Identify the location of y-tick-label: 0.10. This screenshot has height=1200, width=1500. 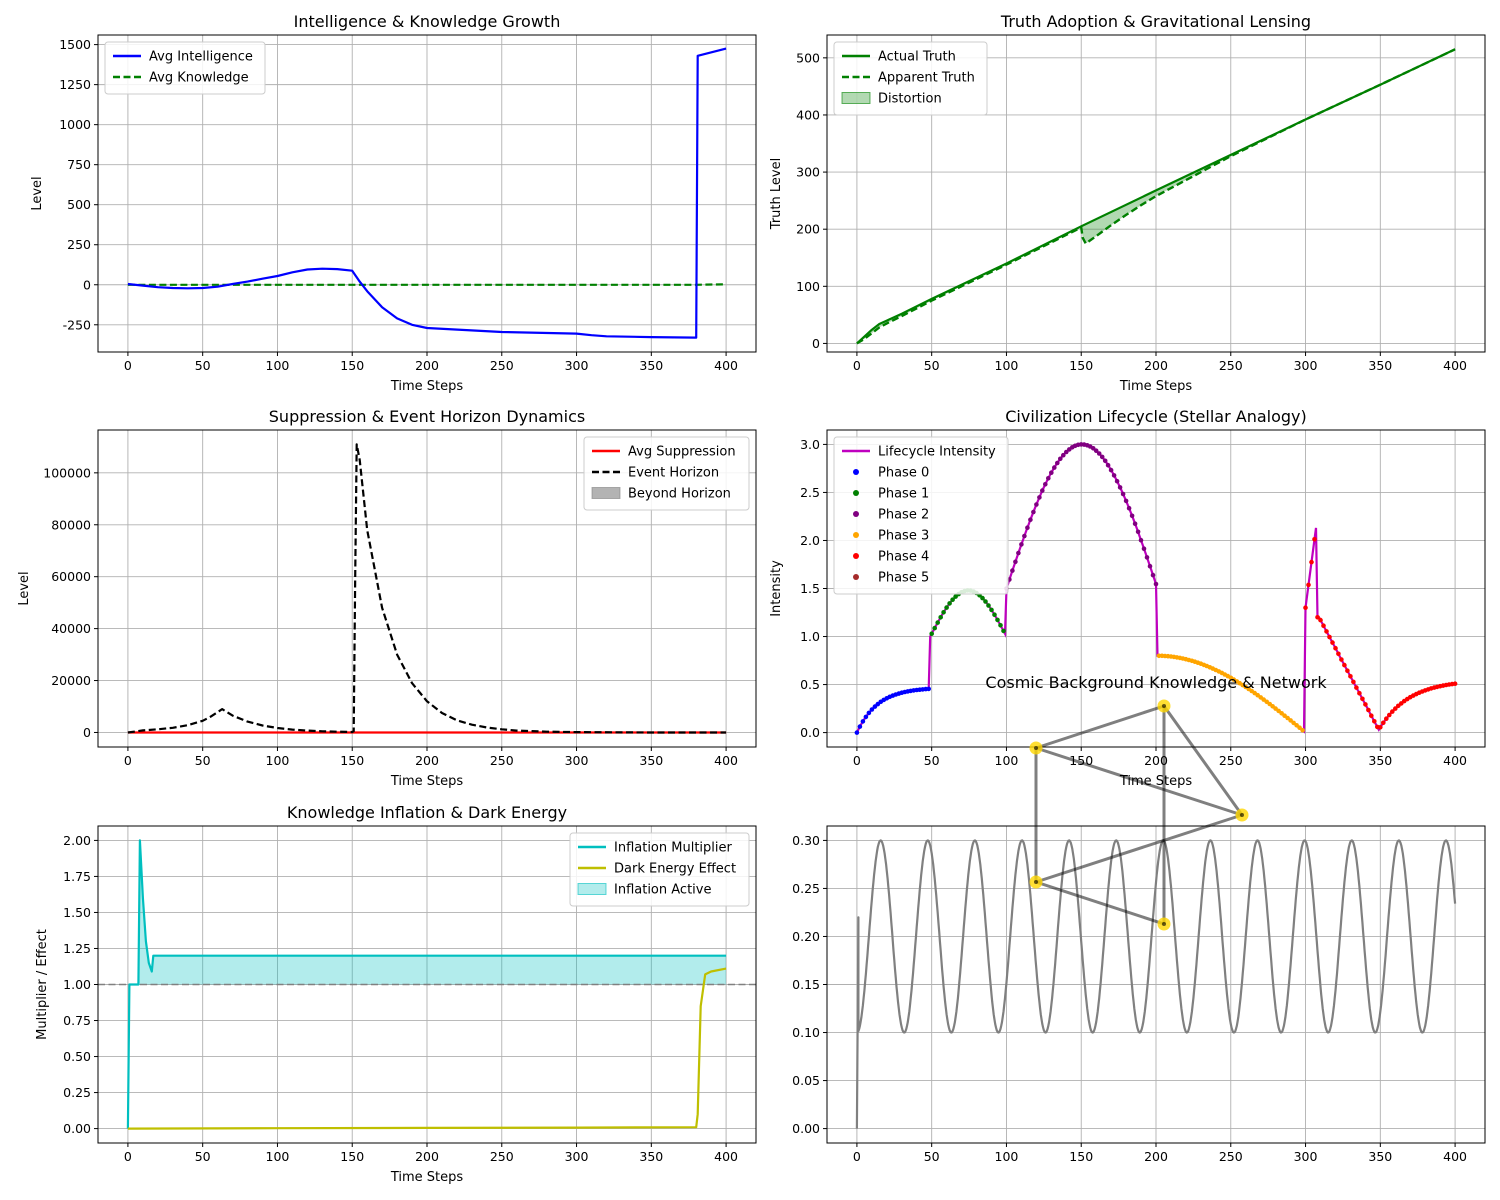
(806, 1032).